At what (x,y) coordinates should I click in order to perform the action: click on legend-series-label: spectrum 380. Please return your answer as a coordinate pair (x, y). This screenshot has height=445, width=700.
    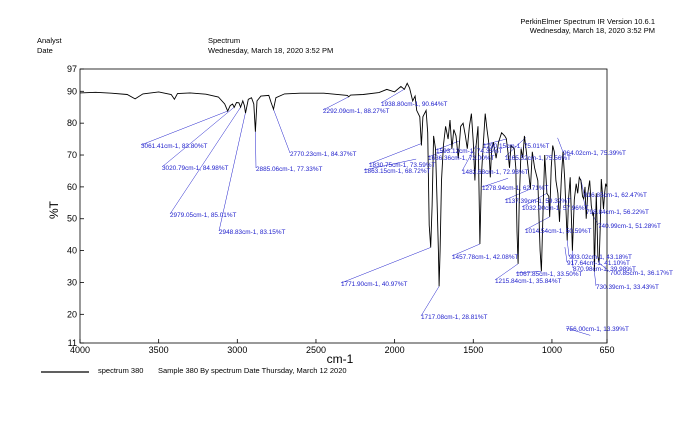
    Looking at the image, I should click on (121, 370).